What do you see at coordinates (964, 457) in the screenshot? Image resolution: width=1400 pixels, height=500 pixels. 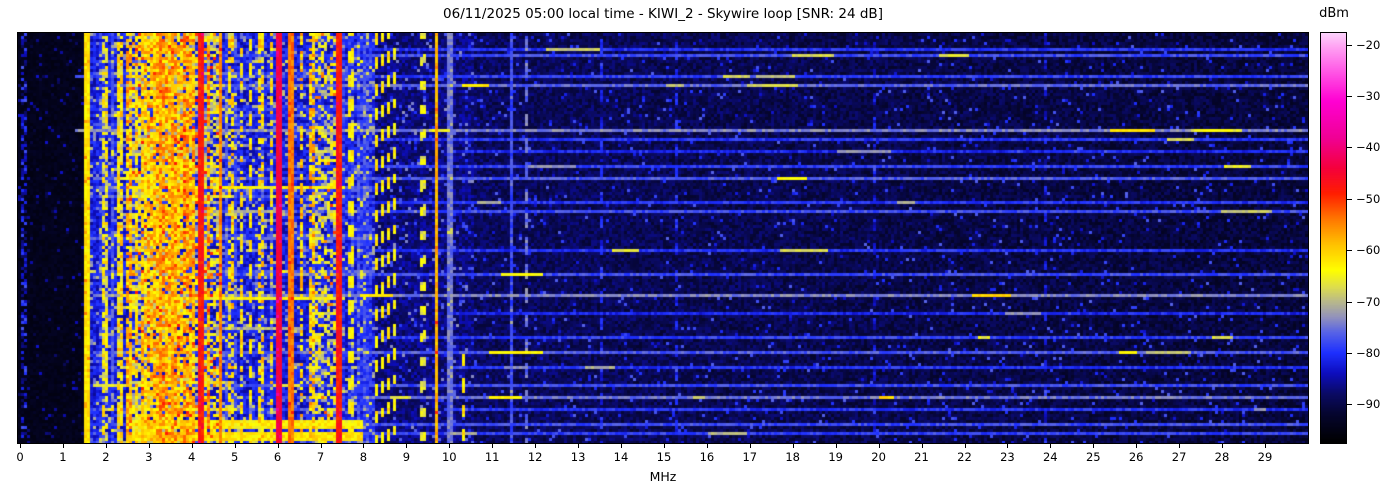 I see `x-tick-label: 22` at bounding box center [964, 457].